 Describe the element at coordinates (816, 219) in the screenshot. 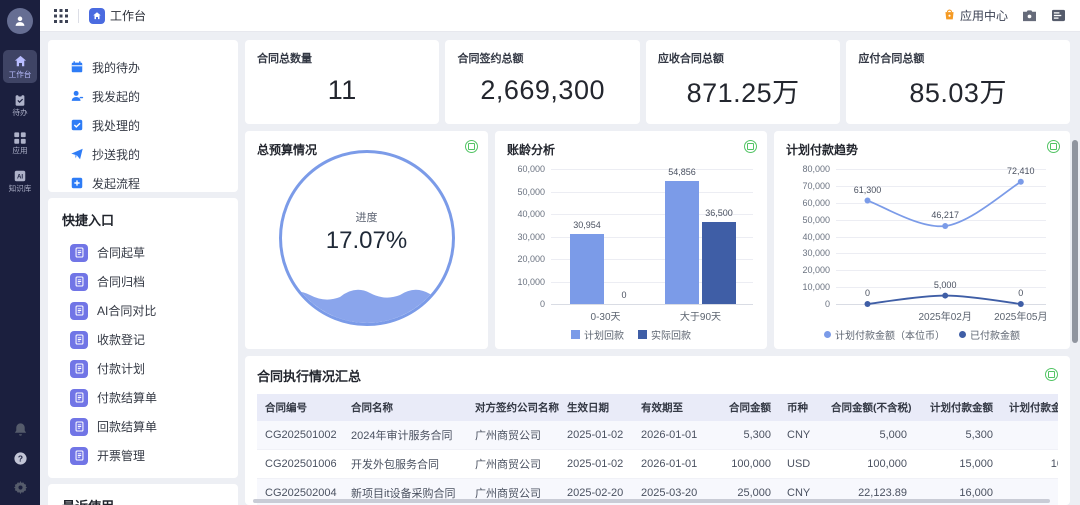

I see `y-axis-tick: 50,000` at that location.